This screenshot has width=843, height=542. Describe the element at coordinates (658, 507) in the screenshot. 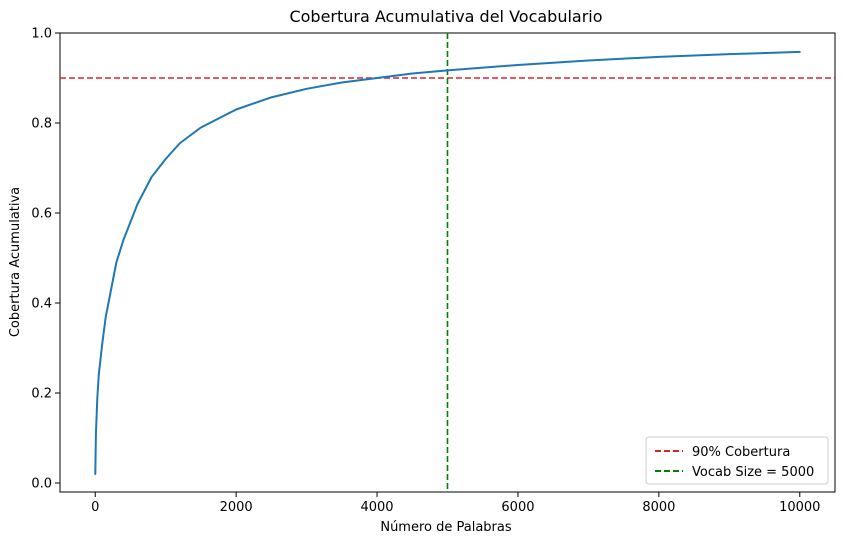

I see `x-tick-label: 8000` at that location.